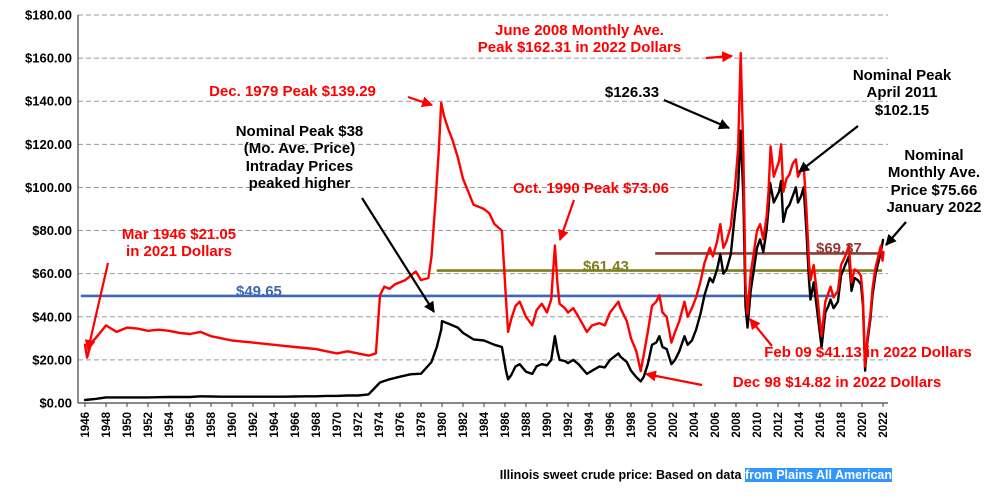 The image size is (998, 498). What do you see at coordinates (837, 382) in the screenshot?
I see `annotation-dec98: Dec 98 $14.82 in 2022 Dollars` at bounding box center [837, 382].